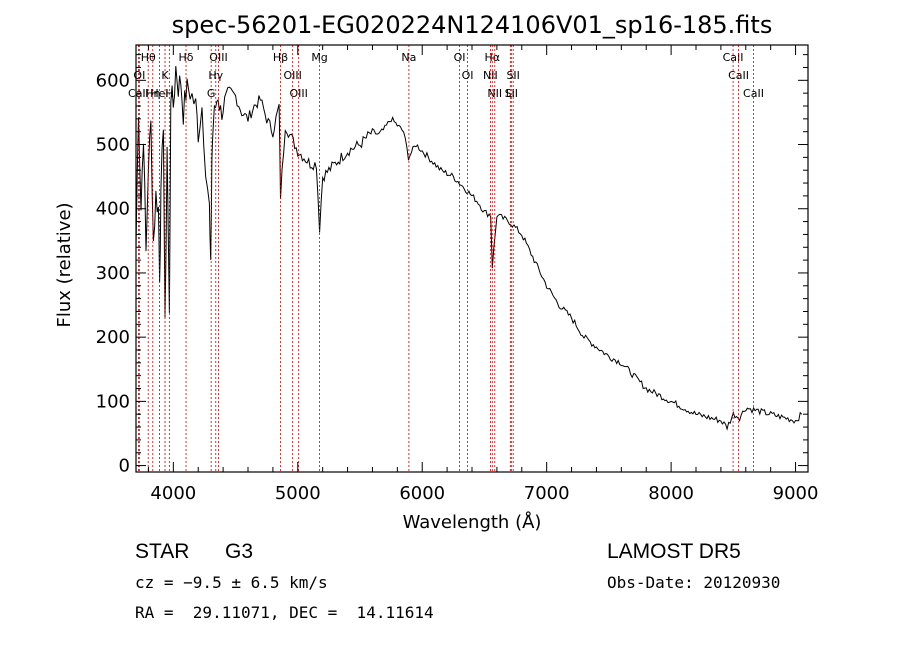 The width and height of the screenshot is (900, 649). Describe the element at coordinates (472, 522) in the screenshot. I see `x-axis-label: Wavelength (Å)` at that location.